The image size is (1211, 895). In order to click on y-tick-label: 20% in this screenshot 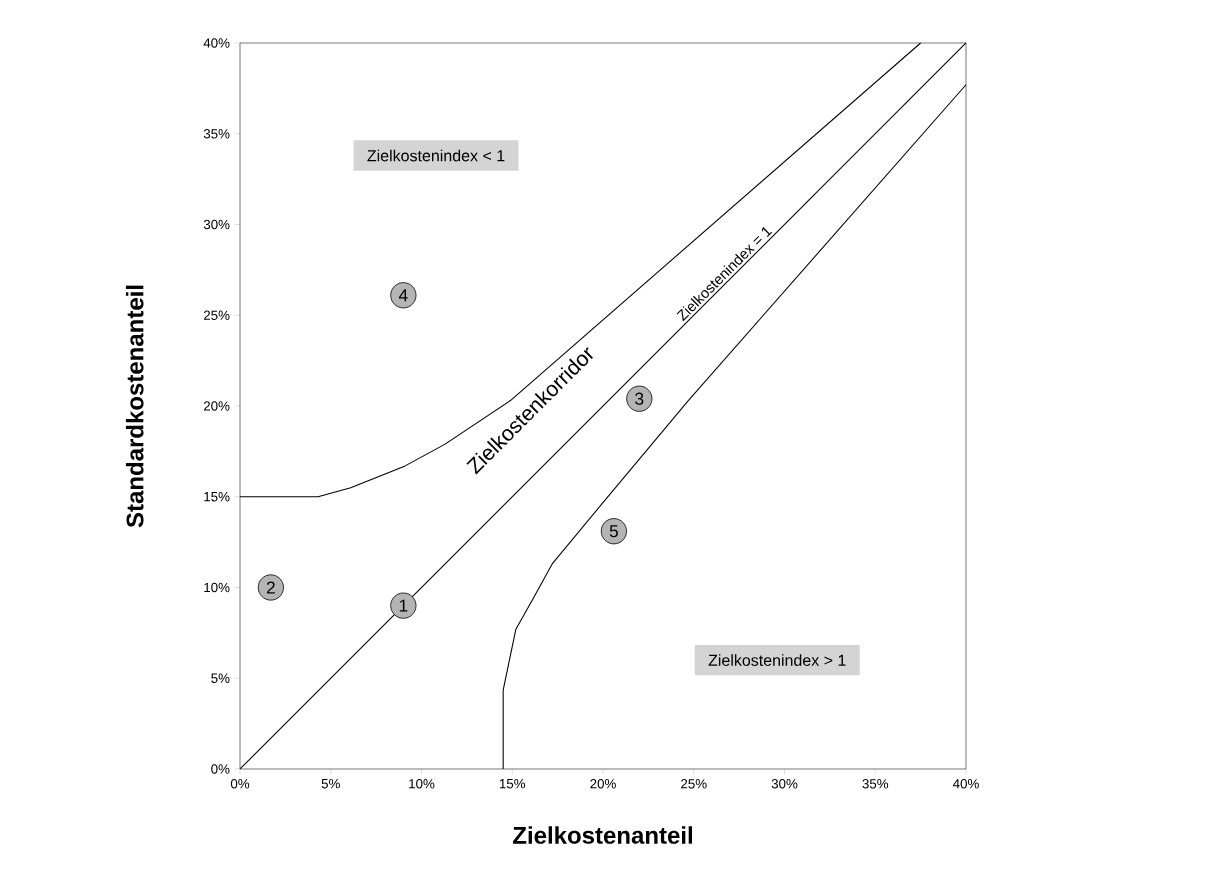, I will do `click(216, 406)`.